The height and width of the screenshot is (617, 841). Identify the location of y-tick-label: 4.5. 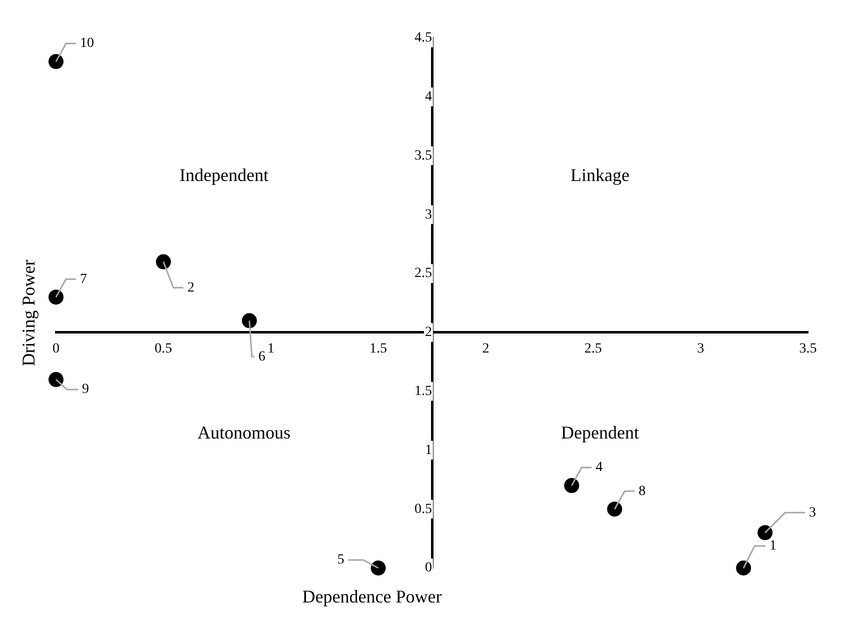
(423, 38).